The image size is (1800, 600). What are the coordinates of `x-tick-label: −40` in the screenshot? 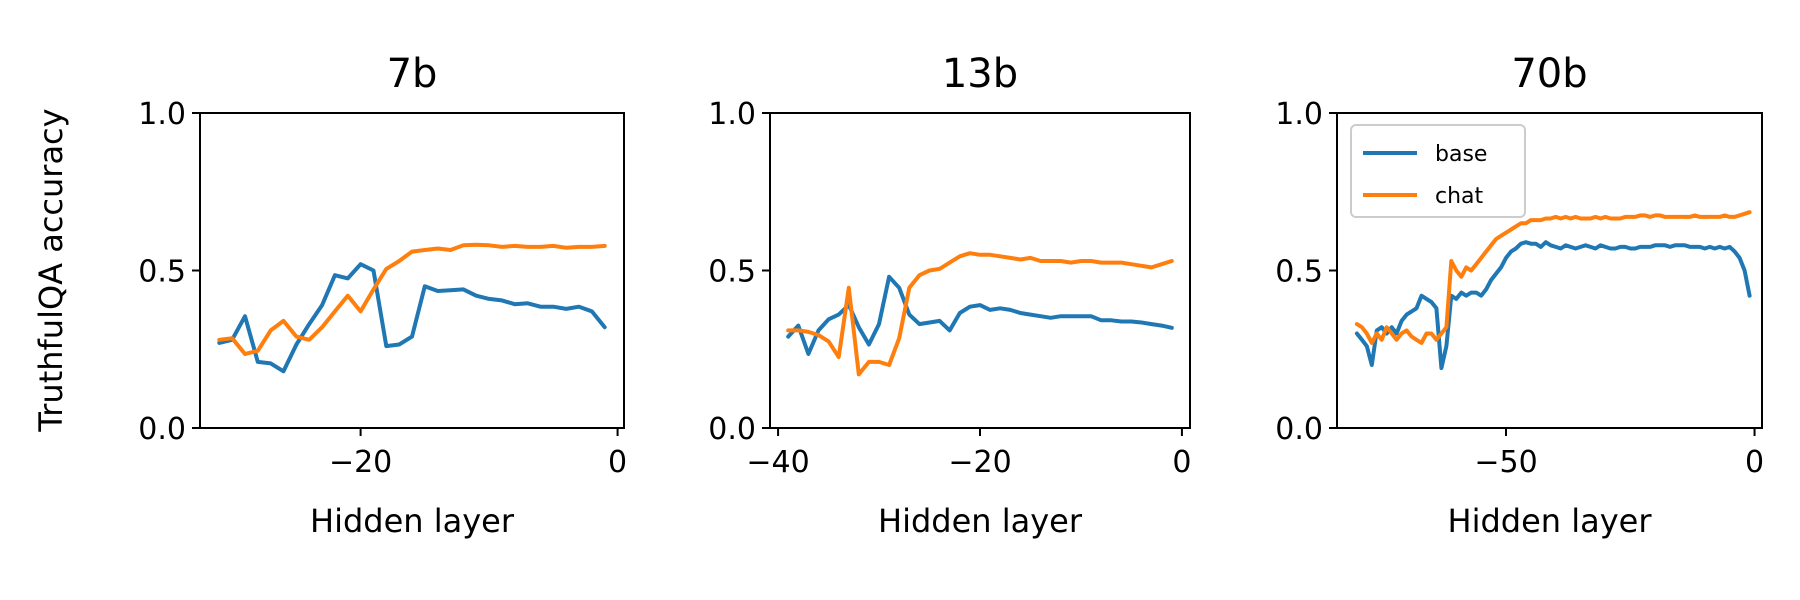 It's located at (777, 462).